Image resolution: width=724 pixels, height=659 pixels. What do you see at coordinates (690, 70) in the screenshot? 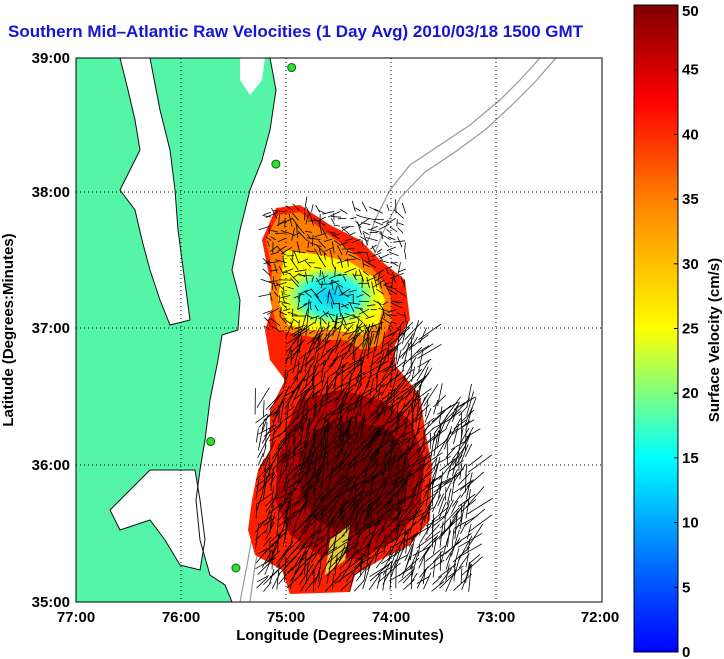
I see `colorbar-tick: 45` at bounding box center [690, 70].